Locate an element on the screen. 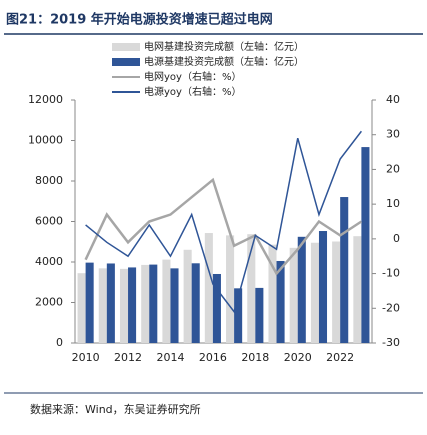 This screenshot has width=427, height=435. line is located at coordinates (223, 226).